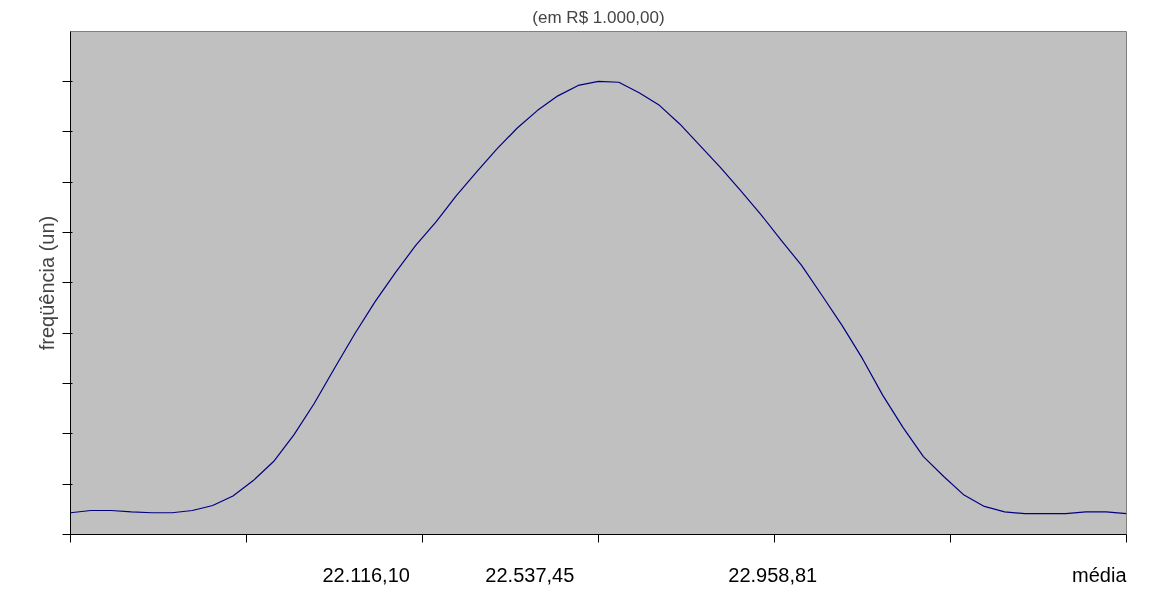 This screenshot has width=1152, height=614. What do you see at coordinates (773, 574) in the screenshot?
I see `text: 22.958,81` at bounding box center [773, 574].